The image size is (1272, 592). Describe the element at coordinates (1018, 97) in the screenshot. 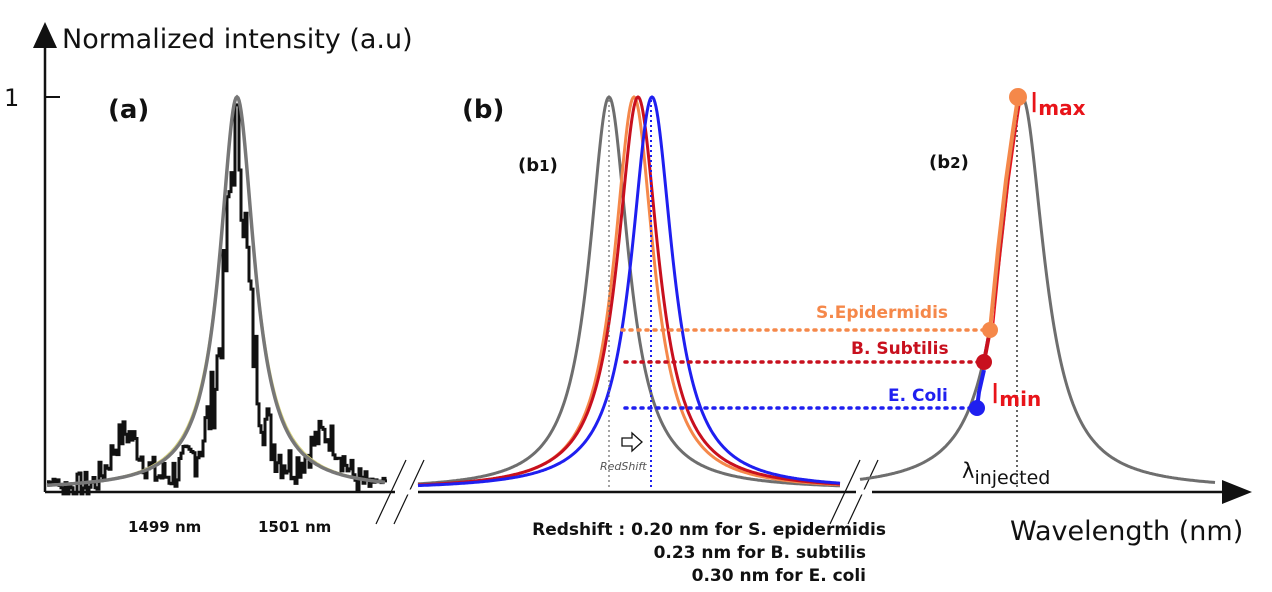

I see `imax-point` at that location.